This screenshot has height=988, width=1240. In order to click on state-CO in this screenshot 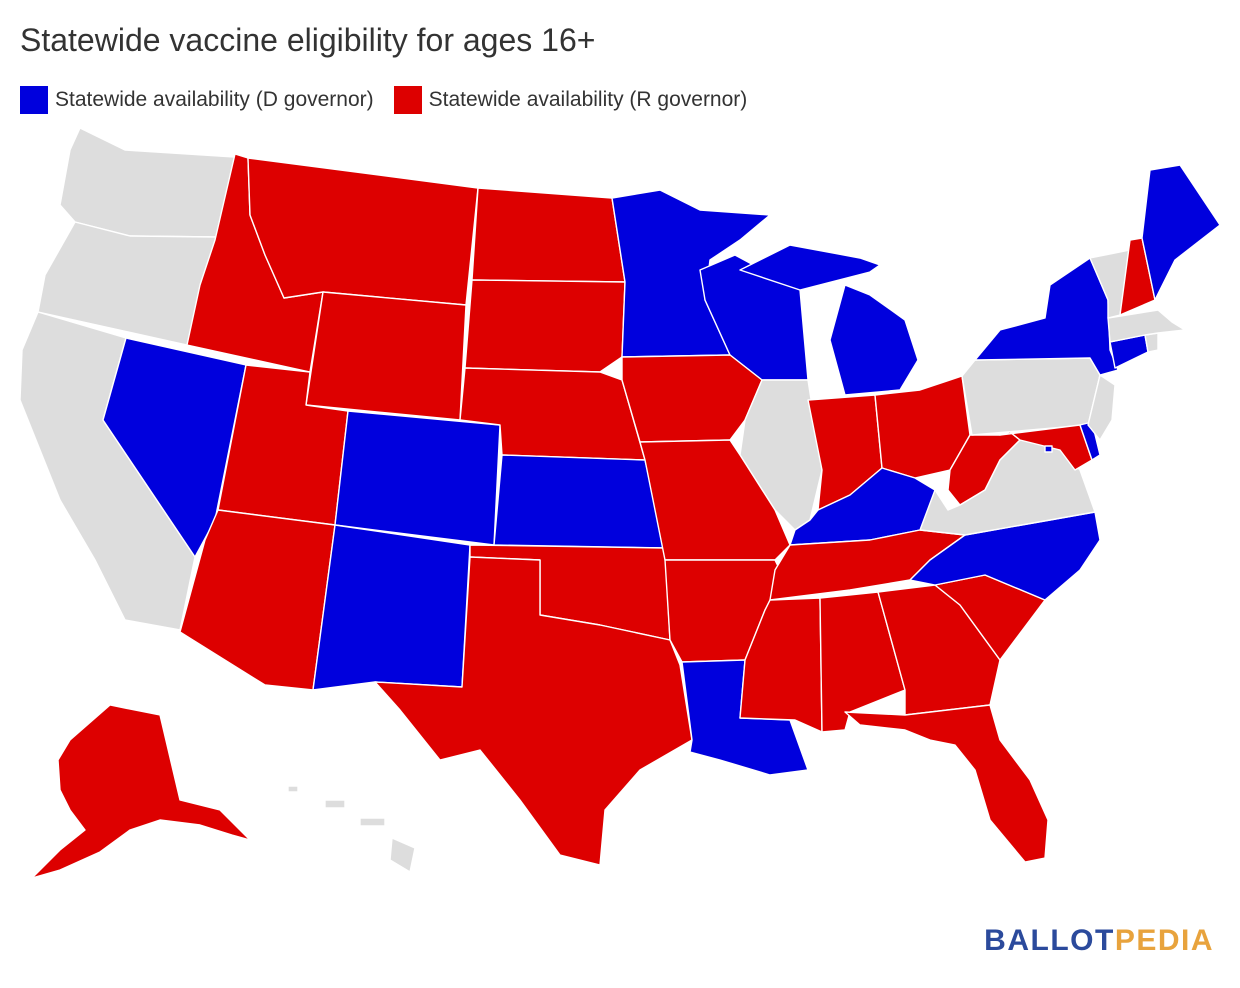, I will do `click(417, 478)`.